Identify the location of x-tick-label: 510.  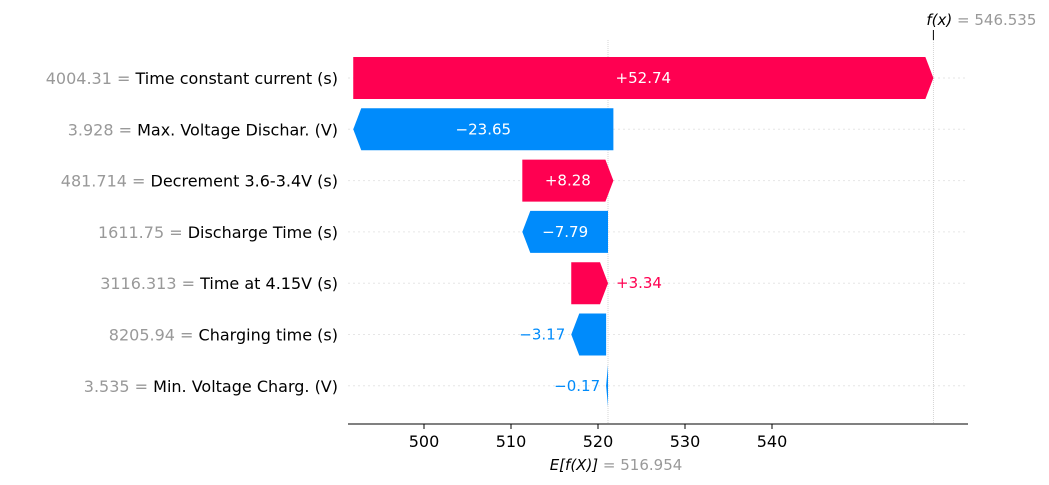
(511, 441).